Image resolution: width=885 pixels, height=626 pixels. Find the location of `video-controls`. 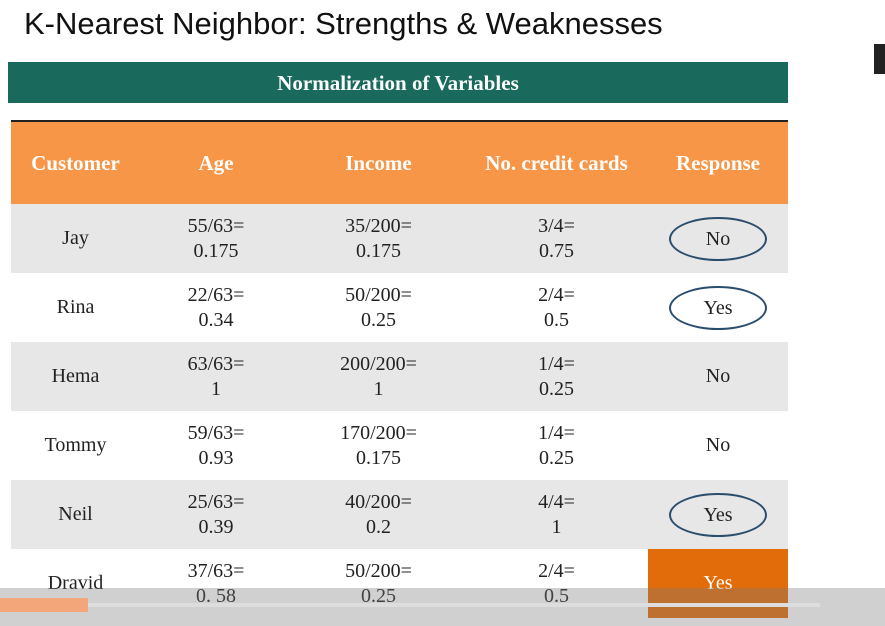

video-controls is located at coordinates (442, 607).